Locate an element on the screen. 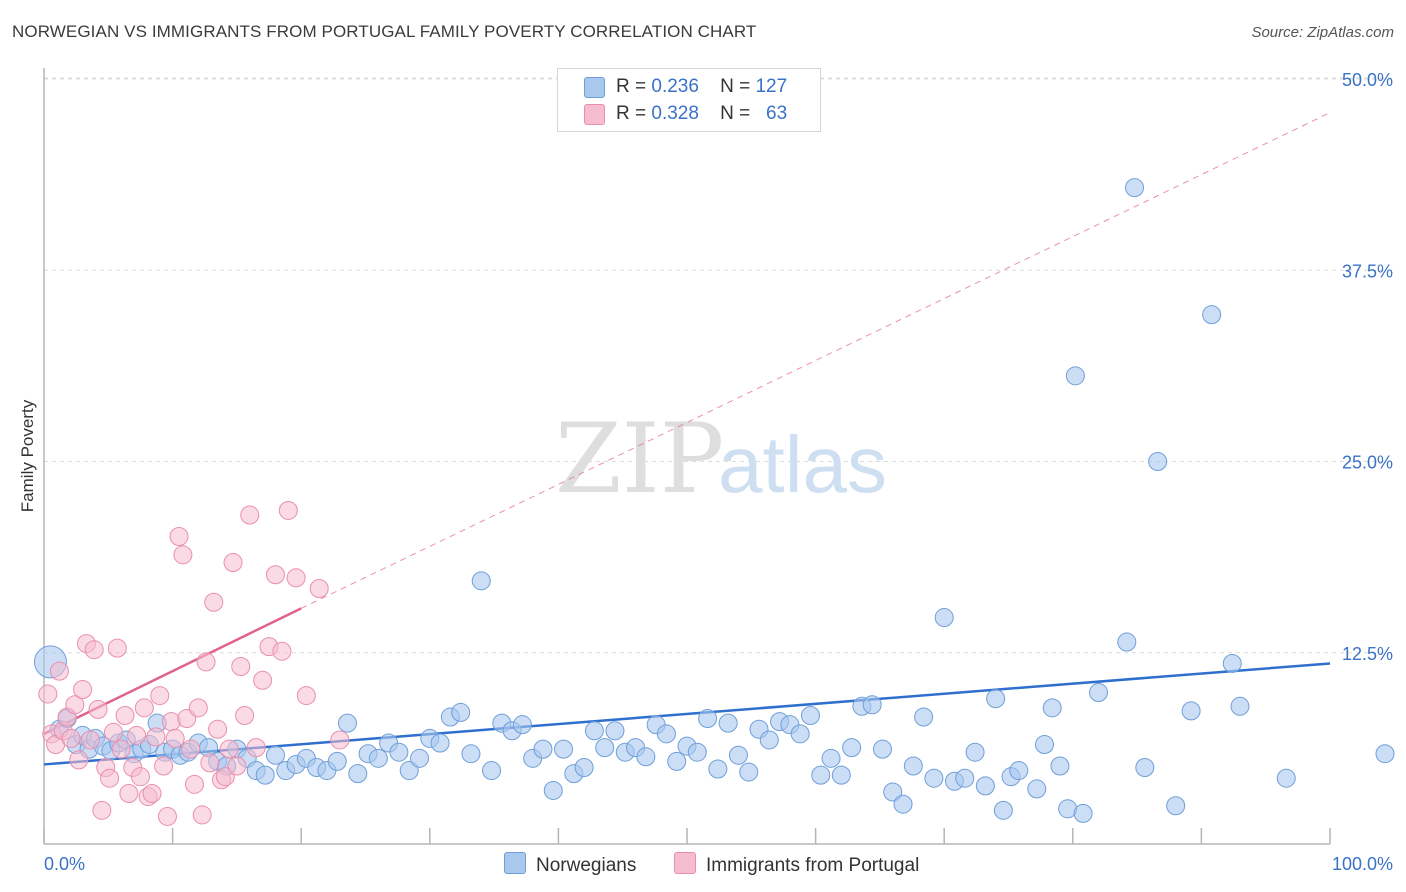 The image size is (1406, 892). legend-norwegians: Norwegians is located at coordinates (570, 864).